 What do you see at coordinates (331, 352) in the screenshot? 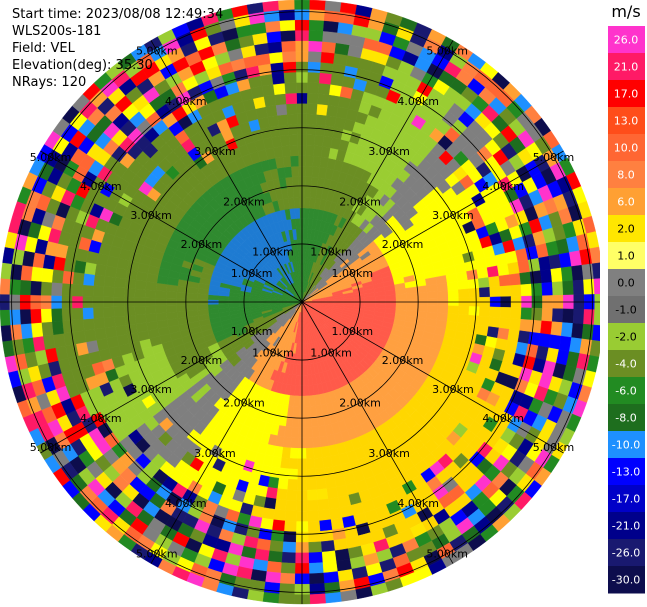
I see `range-ring-label: 1.00km` at bounding box center [331, 352].